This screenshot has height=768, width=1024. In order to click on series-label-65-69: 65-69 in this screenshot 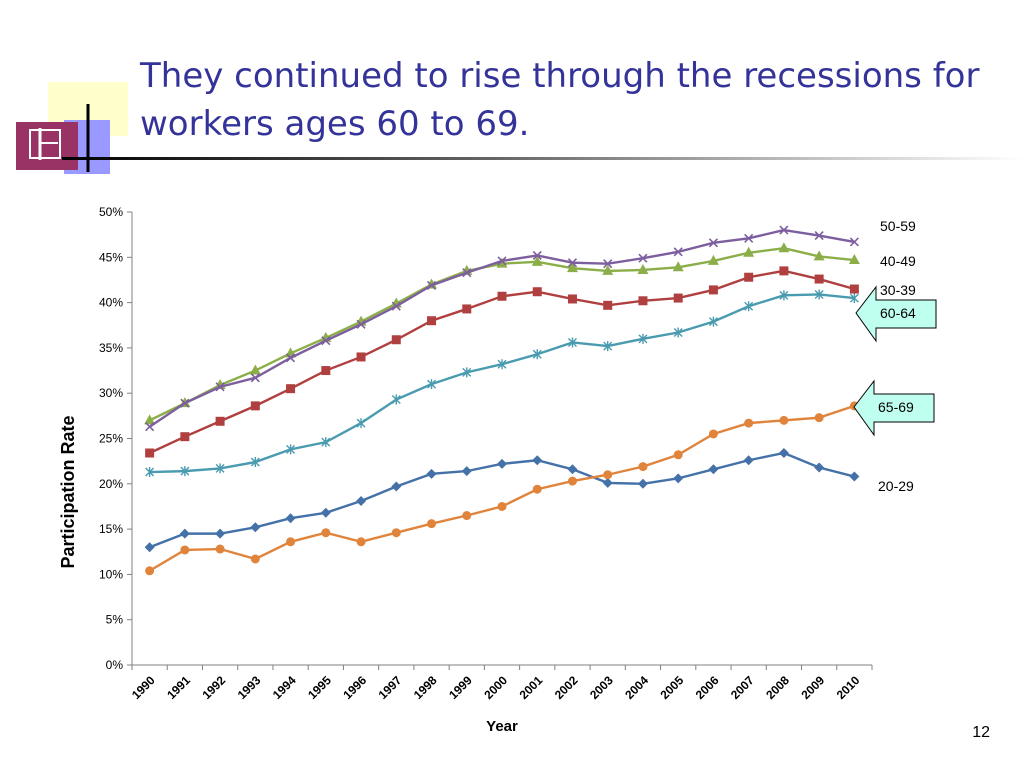, I will do `click(896, 407)`.